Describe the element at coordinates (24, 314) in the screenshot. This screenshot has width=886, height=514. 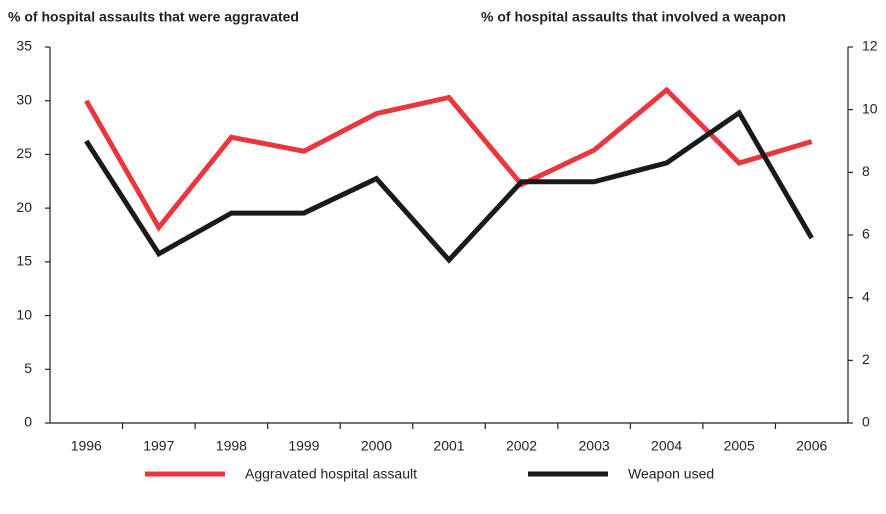
I see `y-tick-label: 10` at that location.